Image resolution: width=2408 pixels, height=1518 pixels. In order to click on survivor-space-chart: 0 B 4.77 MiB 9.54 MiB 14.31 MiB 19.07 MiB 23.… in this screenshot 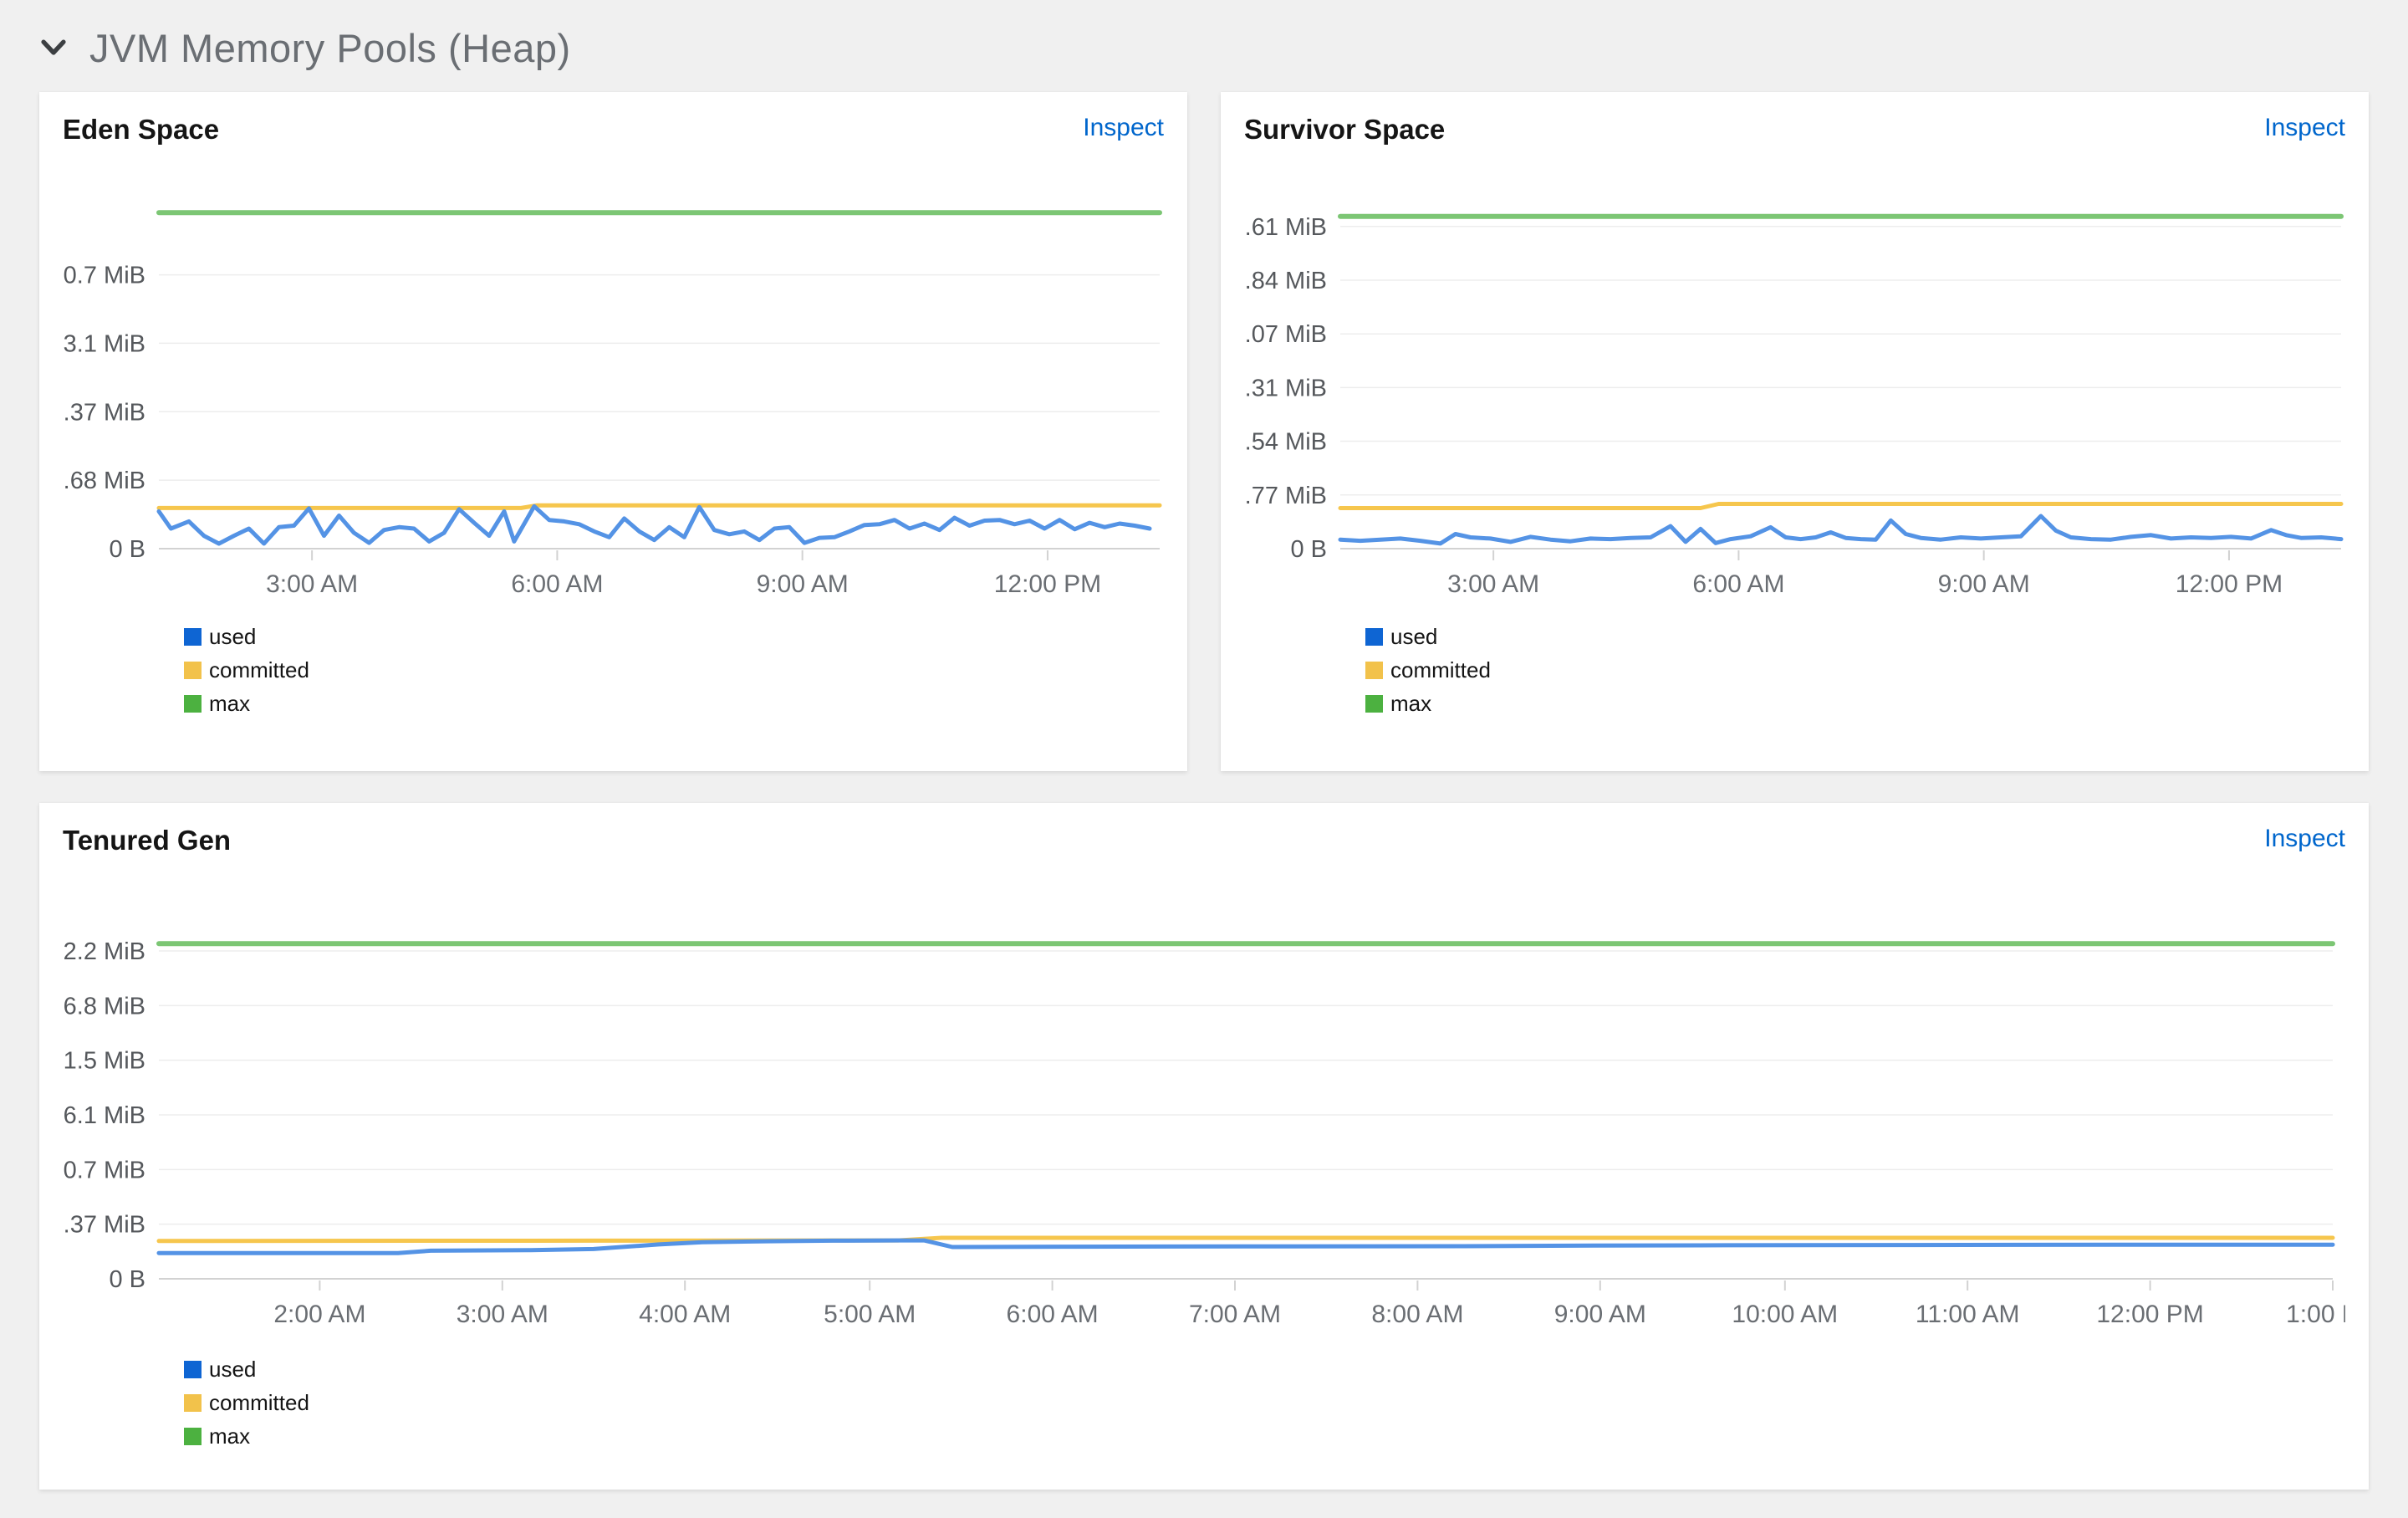, I will do `click(1794, 378)`.